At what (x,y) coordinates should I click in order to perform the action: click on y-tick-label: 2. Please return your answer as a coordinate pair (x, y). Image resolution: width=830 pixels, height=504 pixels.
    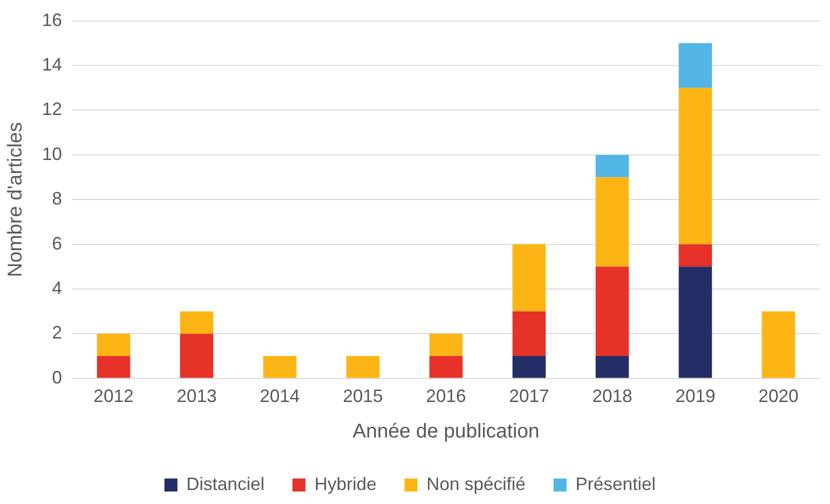
    Looking at the image, I should click on (57, 332).